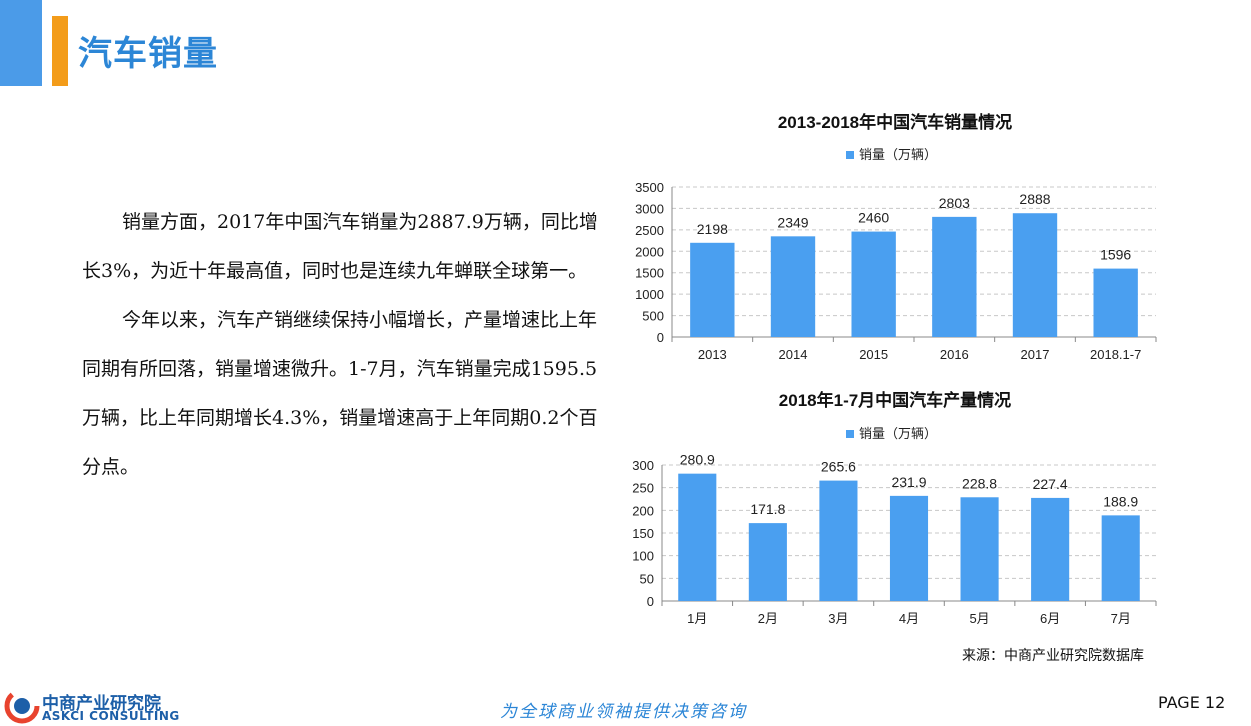 The width and height of the screenshot is (1251, 726). I want to click on chart2-data-label: 280.9, so click(697, 460).